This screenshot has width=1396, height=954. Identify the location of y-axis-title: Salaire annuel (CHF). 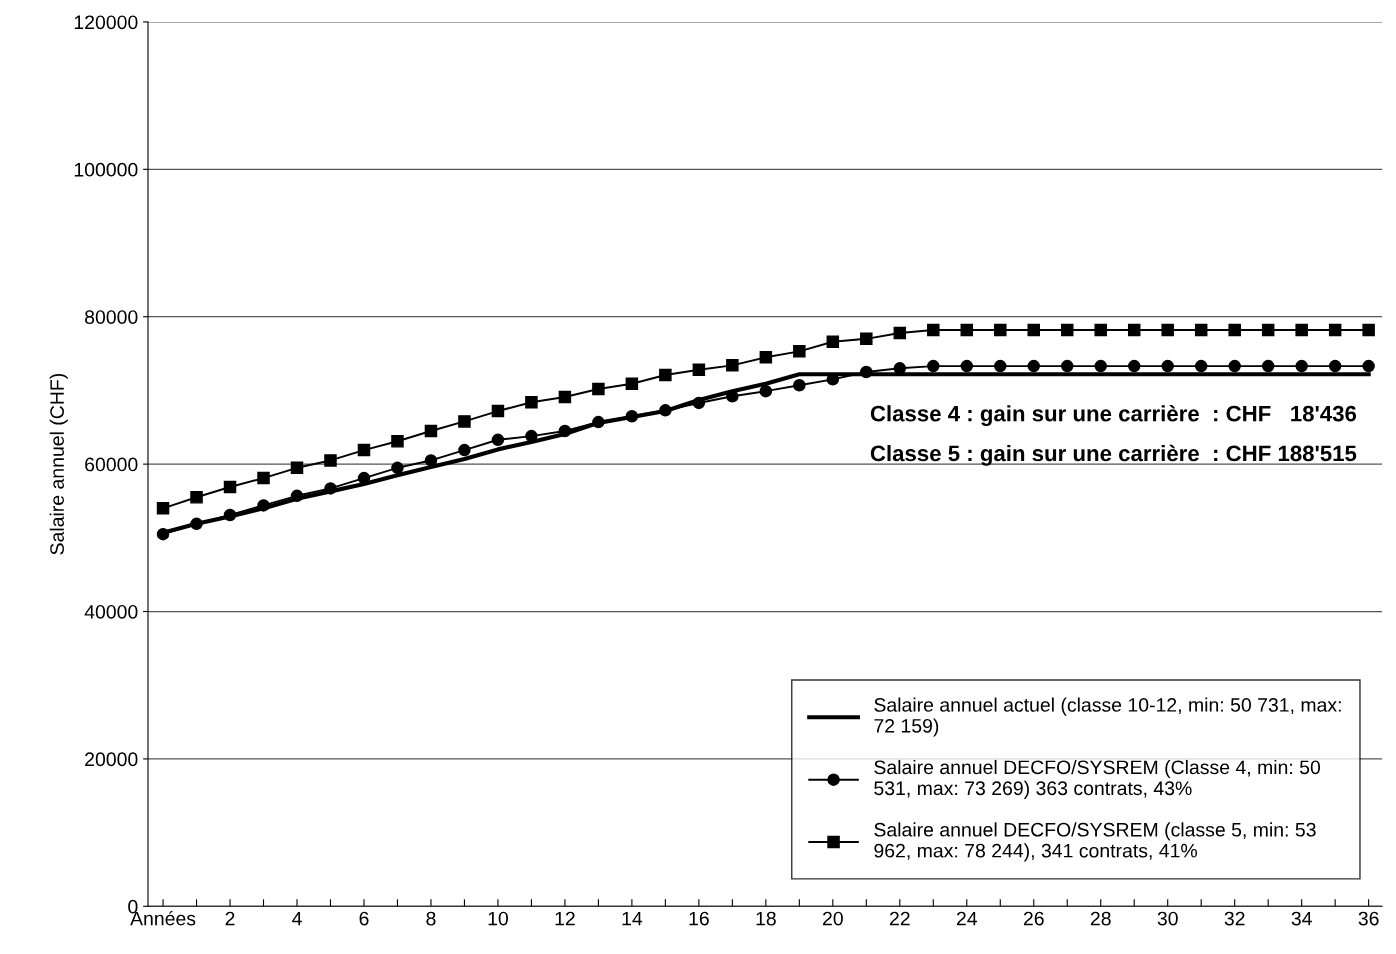
(58, 464).